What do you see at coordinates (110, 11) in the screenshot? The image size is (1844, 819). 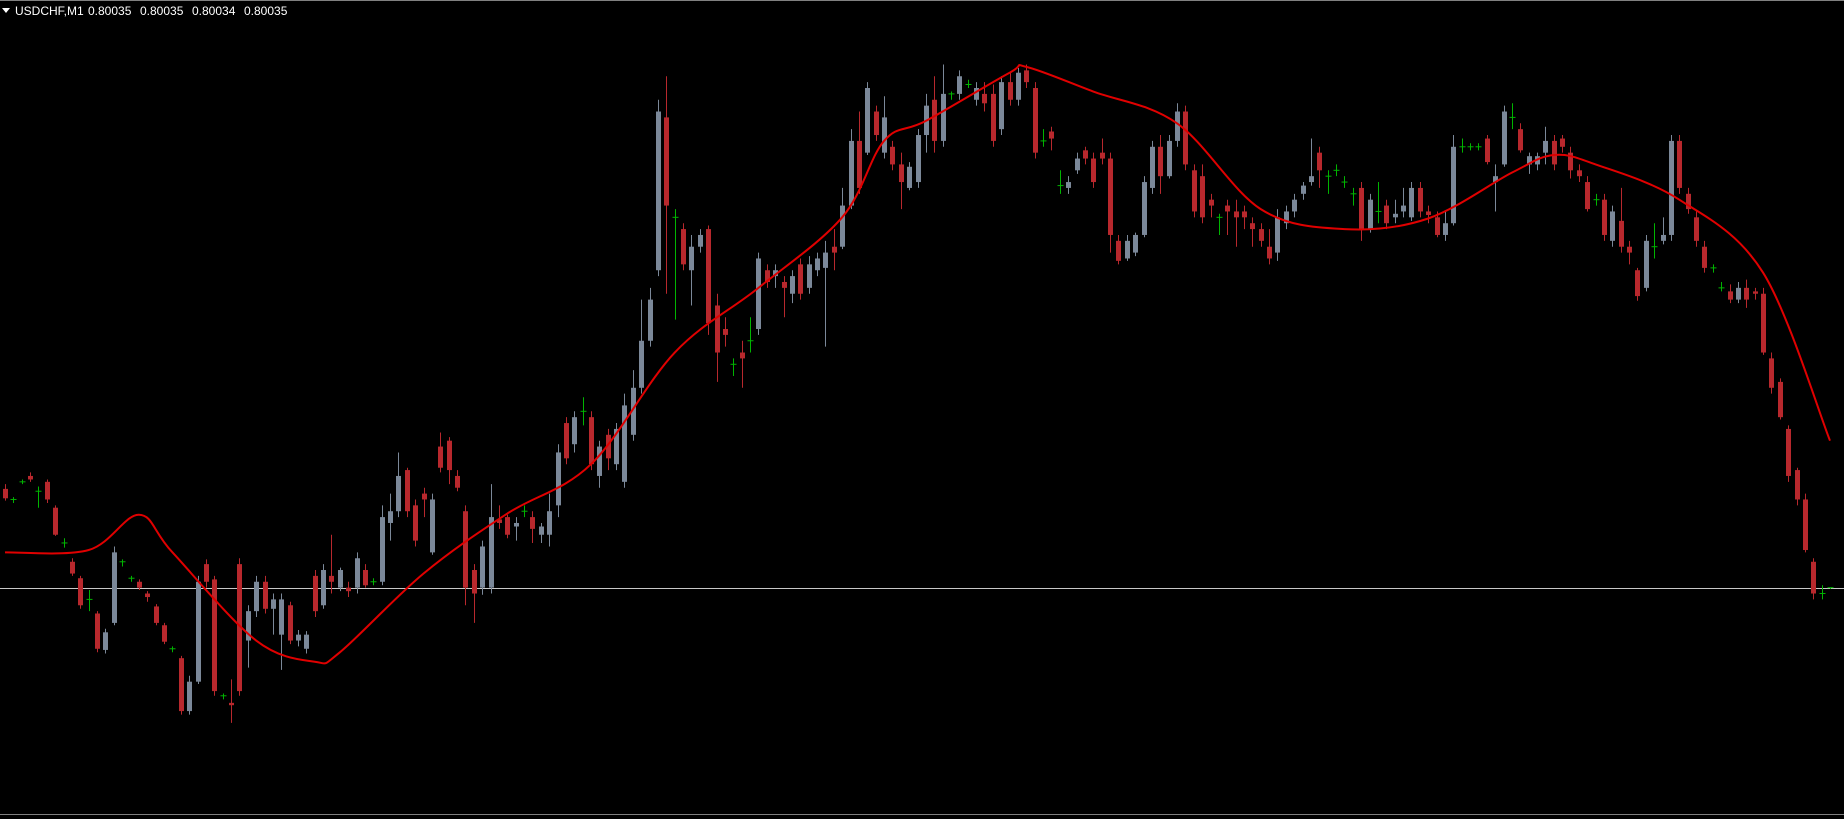 I see `header-open: 0.80035` at bounding box center [110, 11].